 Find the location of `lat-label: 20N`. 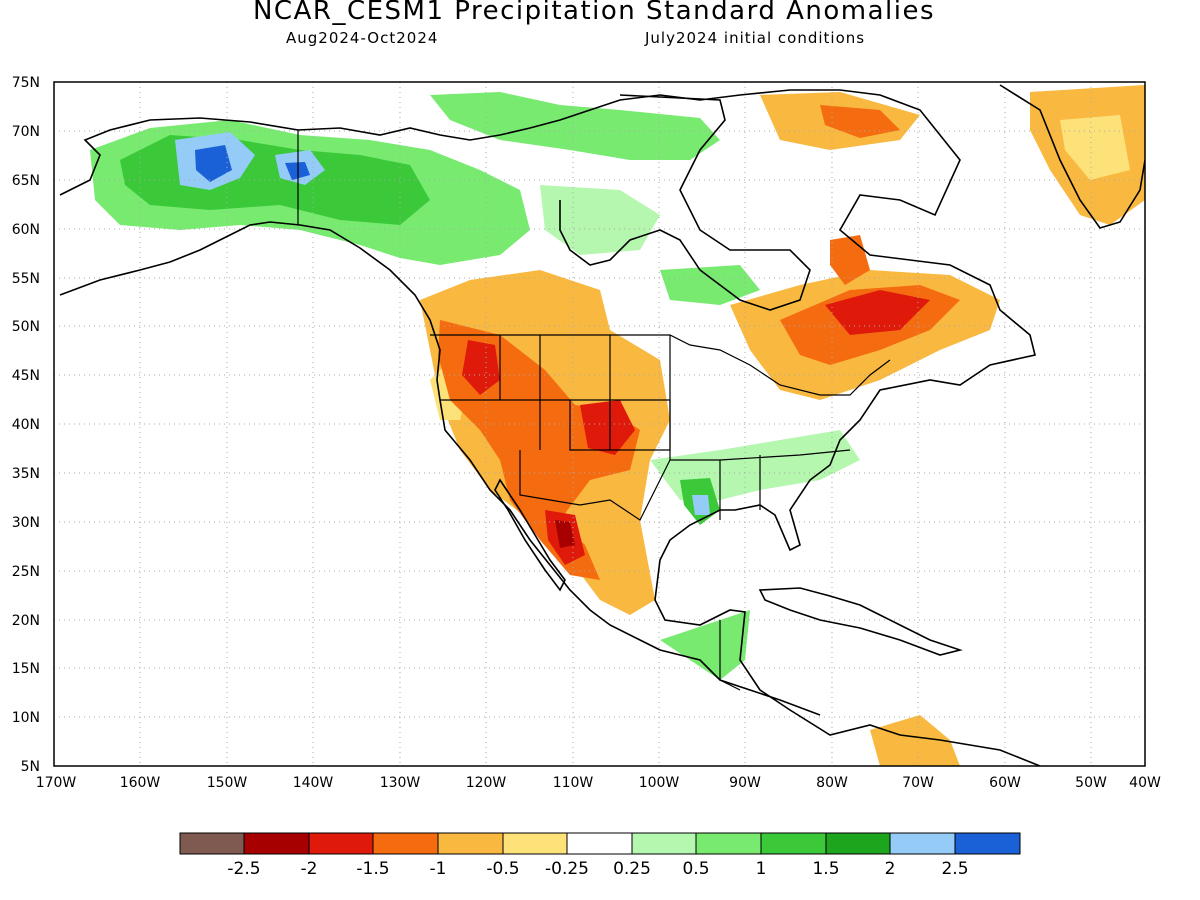

lat-label: 20N is located at coordinates (26, 621).